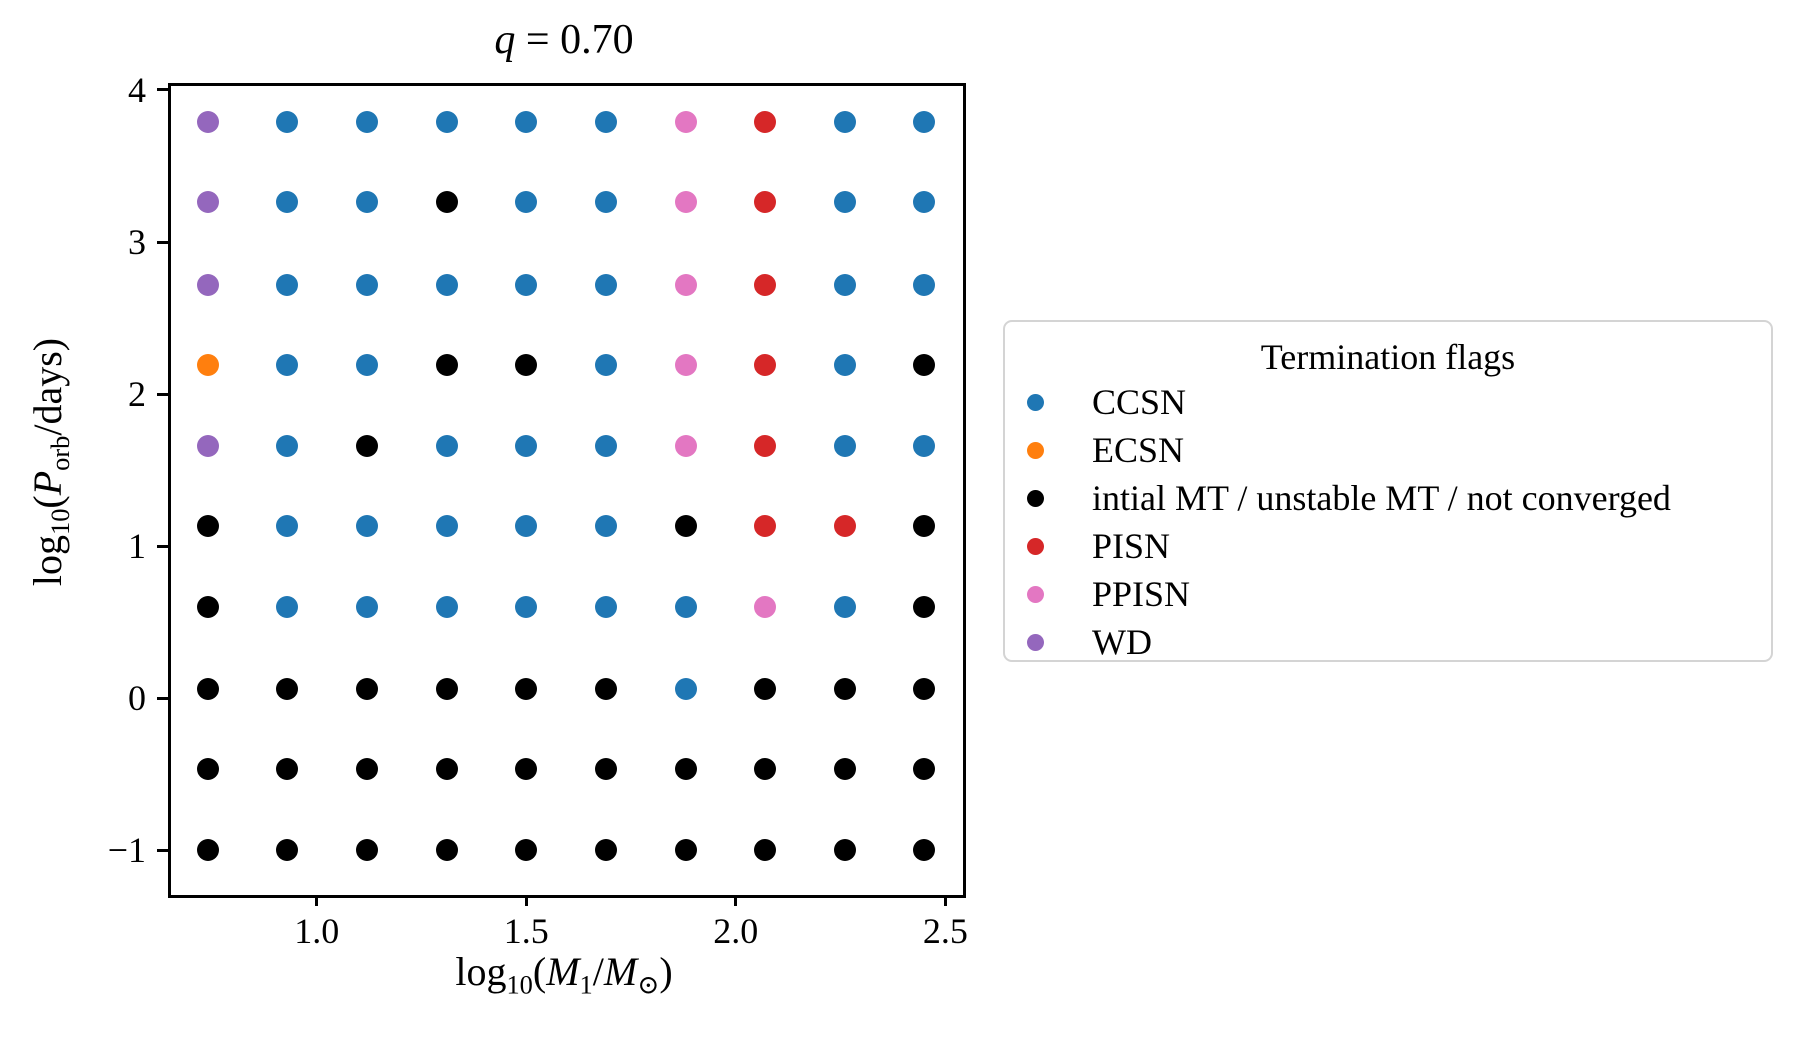  I want to click on y-tick-label: 1, so click(137, 546).